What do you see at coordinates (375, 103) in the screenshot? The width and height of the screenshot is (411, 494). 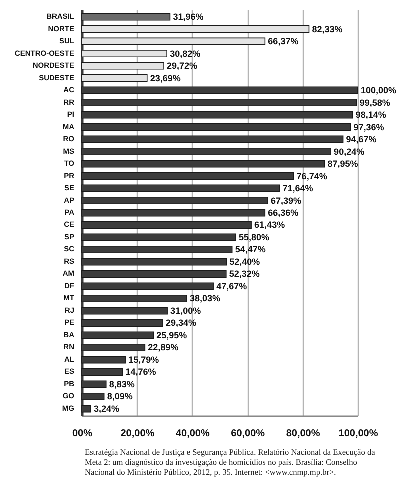 I see `data-label: 99,58%` at bounding box center [375, 103].